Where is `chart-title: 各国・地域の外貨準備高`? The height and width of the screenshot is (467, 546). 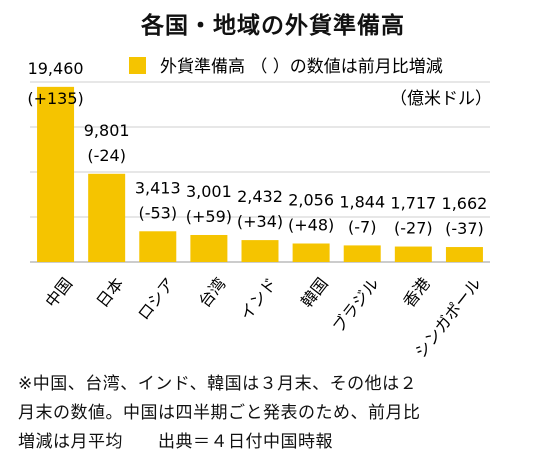 chart-title: 各国・地域の外貨準備高 is located at coordinates (273, 26).